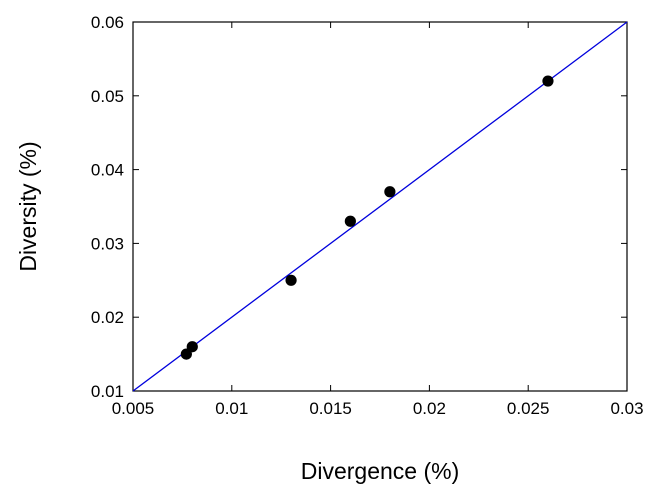 The width and height of the screenshot is (650, 487). Describe the element at coordinates (528, 408) in the screenshot. I see `x-tick-label: 0.025` at that location.